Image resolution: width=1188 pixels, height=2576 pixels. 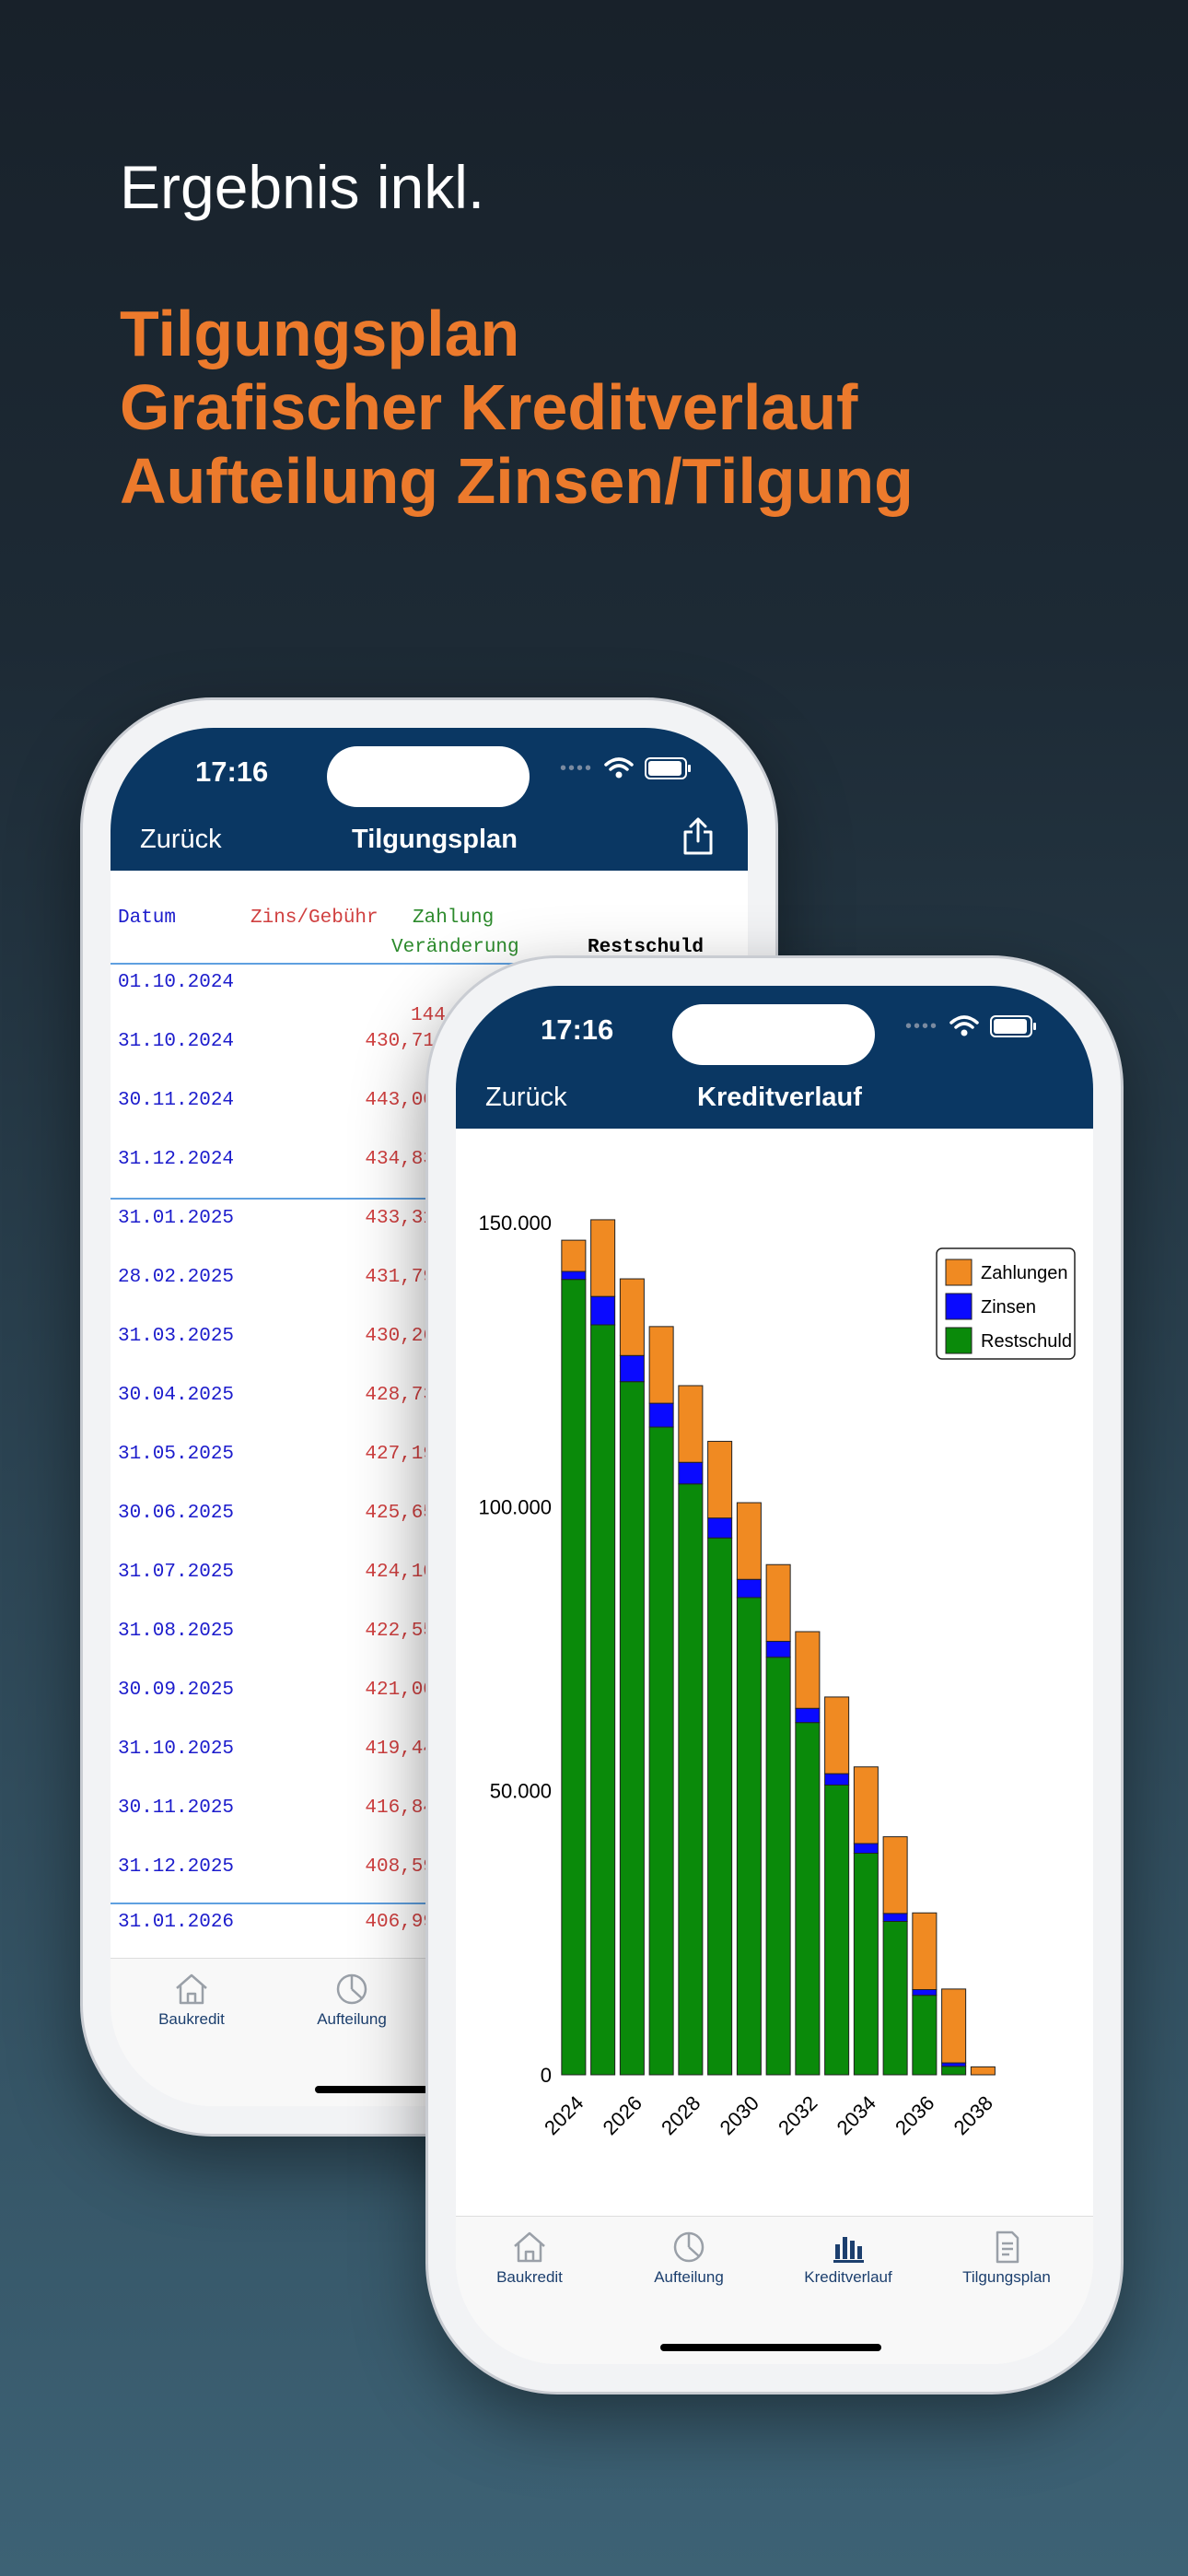 I want to click on table-row: 30.06.2025 425,65, so click(x=429, y=1532).